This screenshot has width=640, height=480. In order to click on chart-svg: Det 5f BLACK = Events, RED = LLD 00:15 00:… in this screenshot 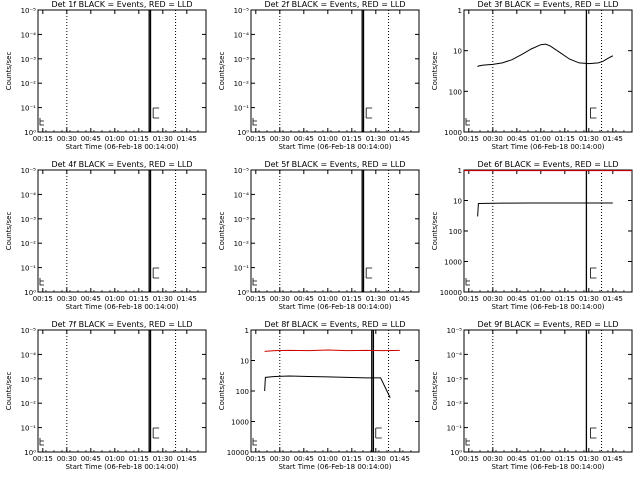, I will do `click(319, 235)`.